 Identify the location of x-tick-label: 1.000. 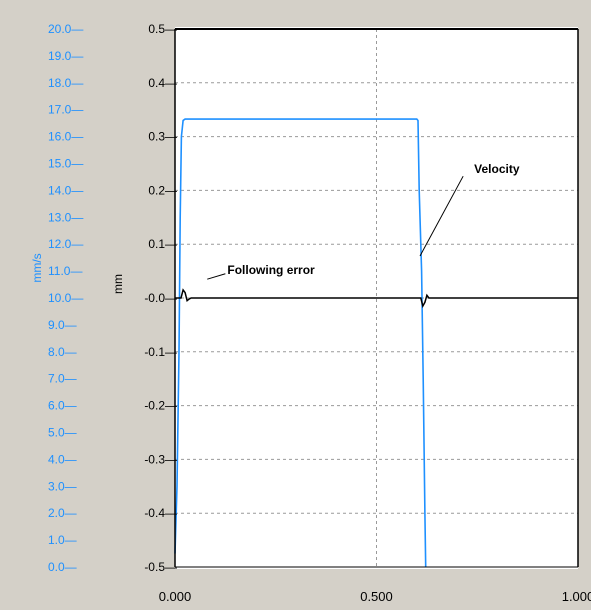
(576, 596).